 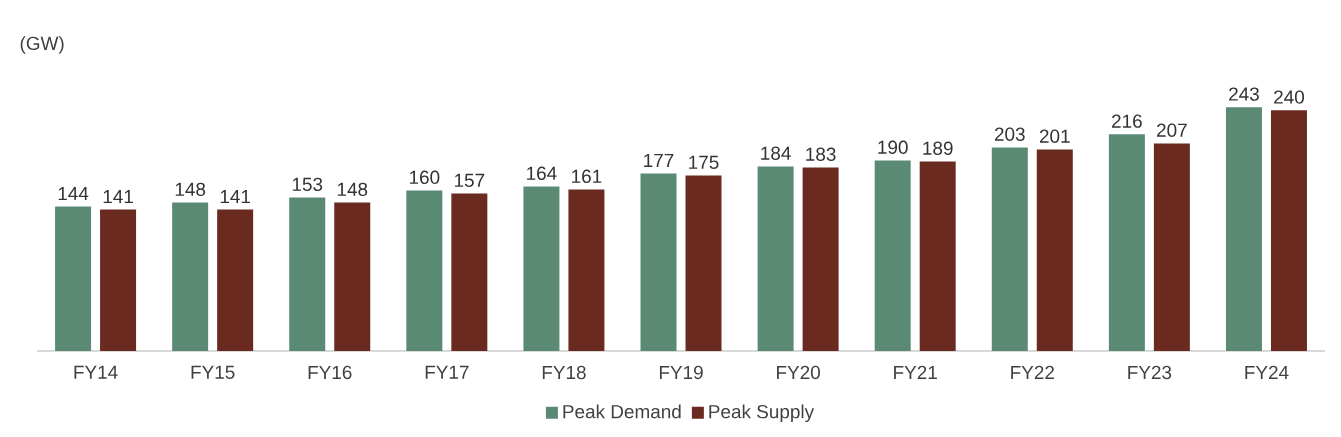 I want to click on data-label: 189, so click(x=938, y=148).